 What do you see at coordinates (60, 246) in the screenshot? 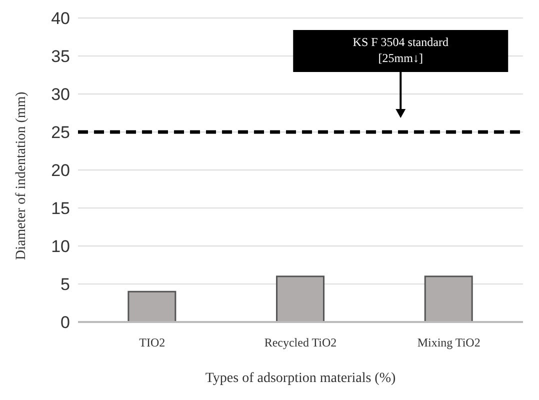
I see `y-tick-label: 10` at bounding box center [60, 246].